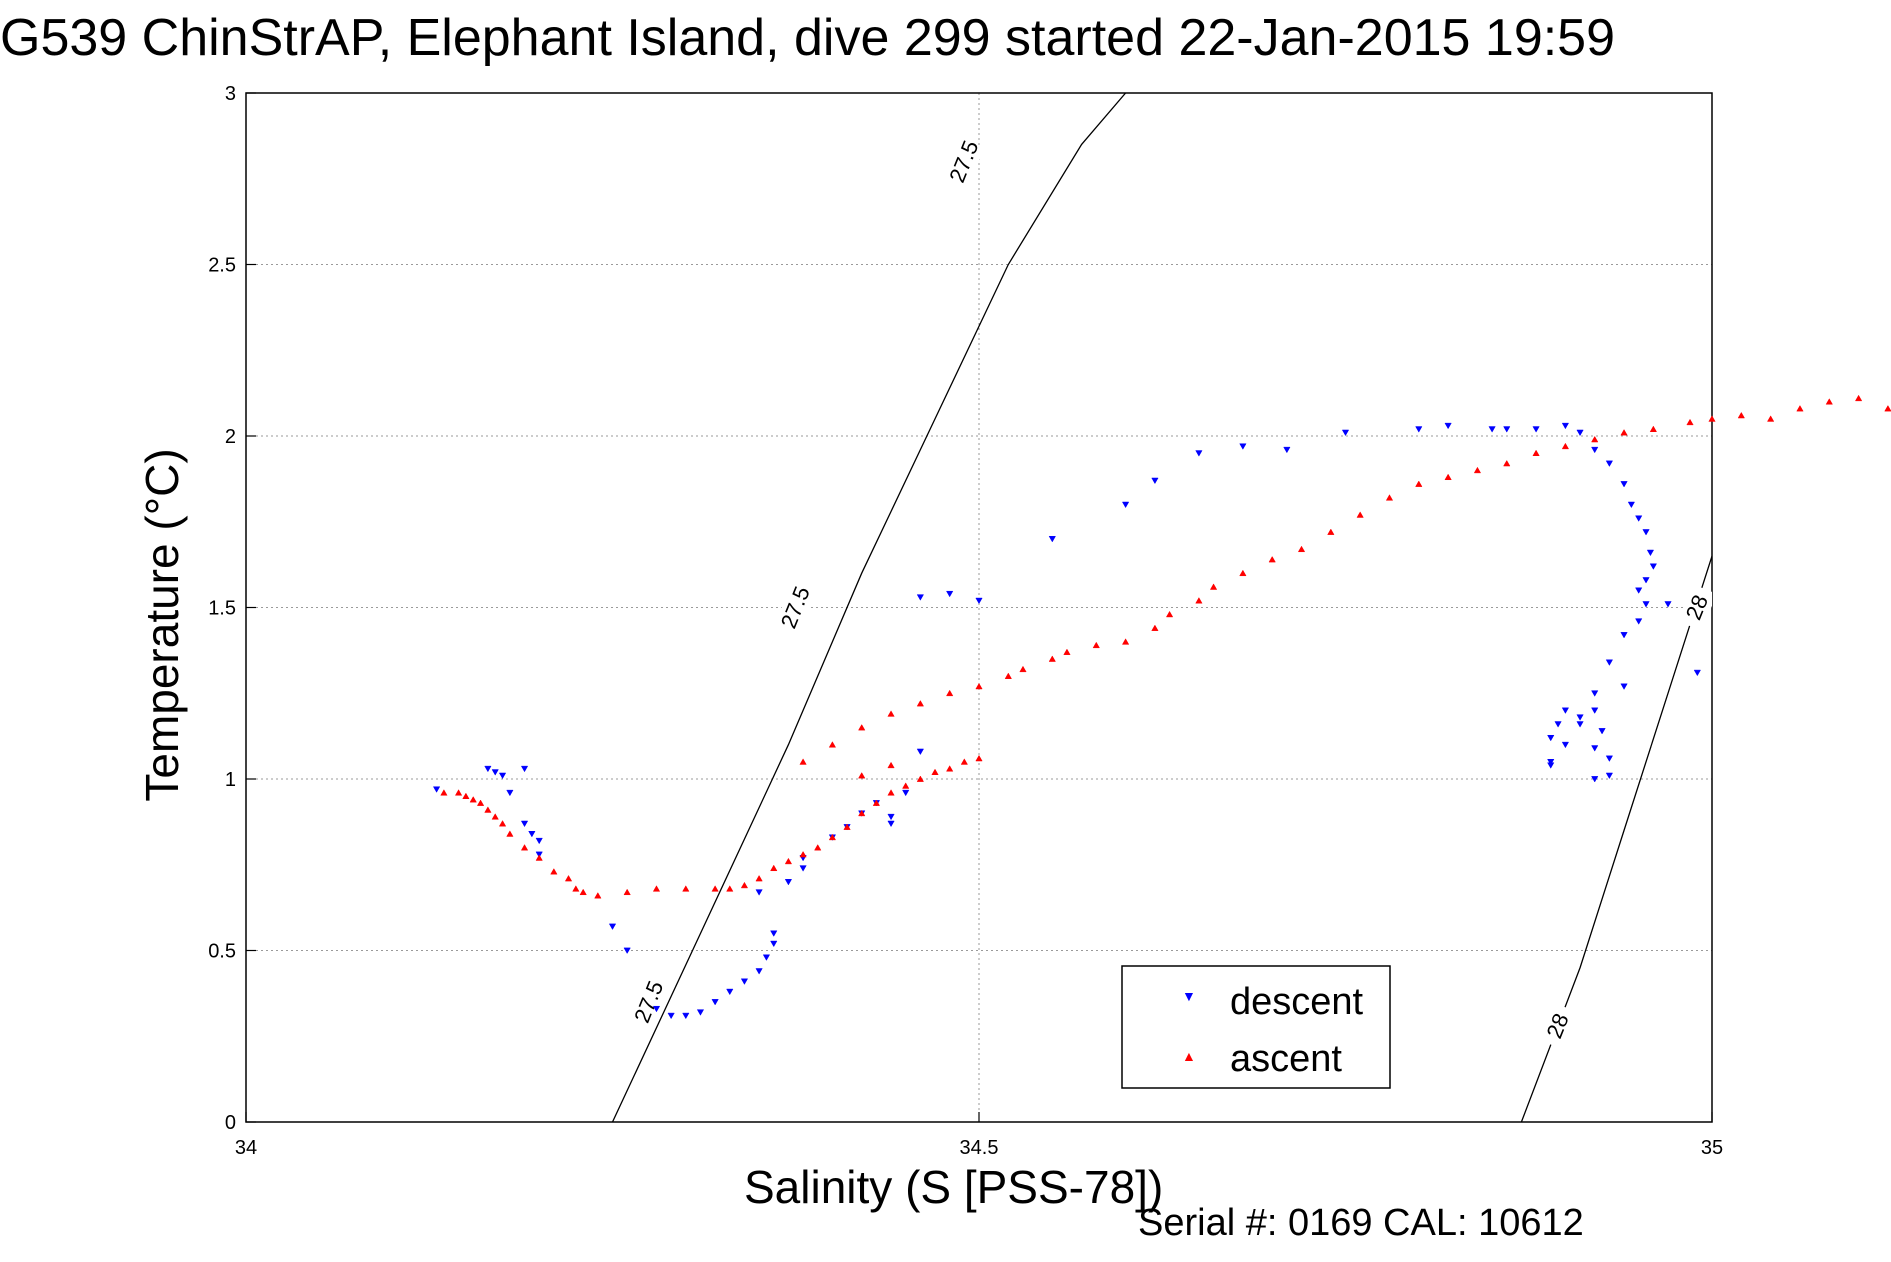  I want to click on legend: ▼ descent ▲ ascent, so click(1256, 1027).